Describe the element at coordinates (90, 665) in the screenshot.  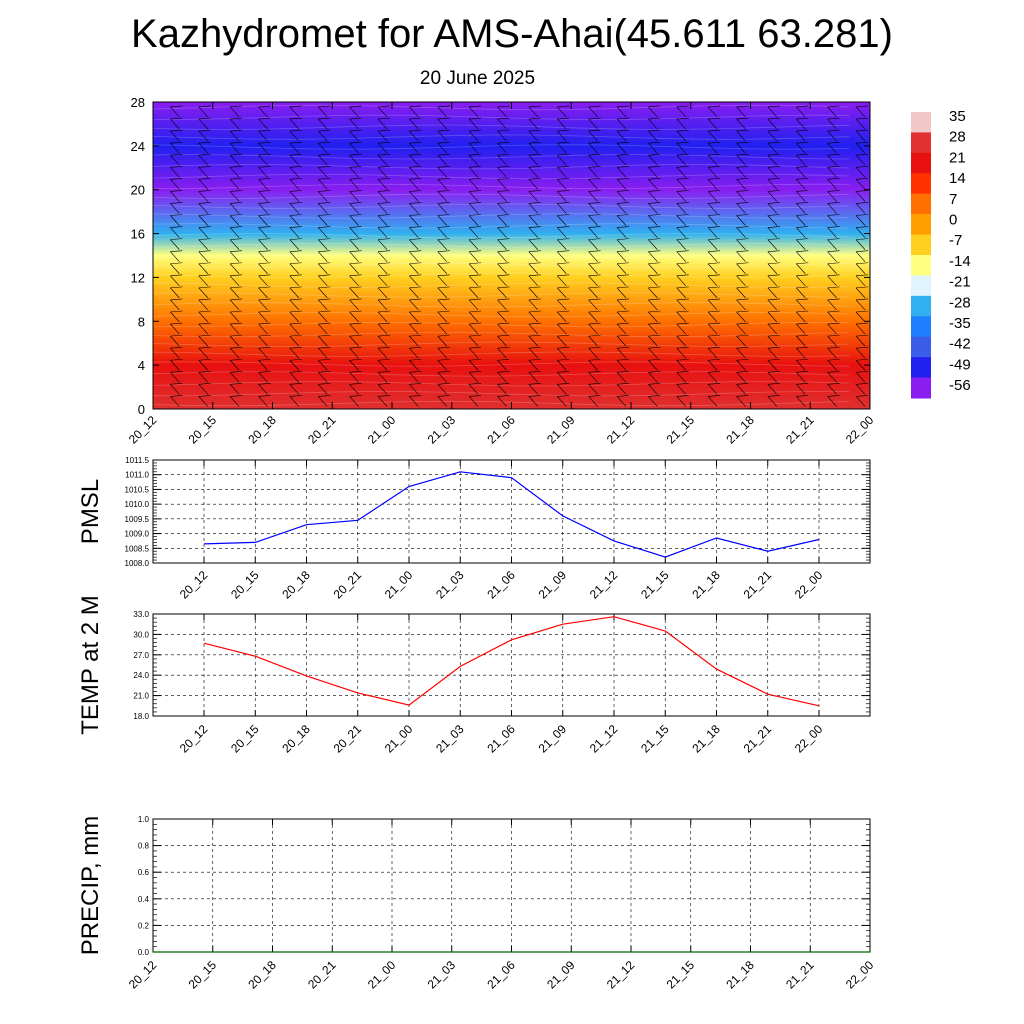
I see `y-axis-label: TEMP at 2 M` at that location.